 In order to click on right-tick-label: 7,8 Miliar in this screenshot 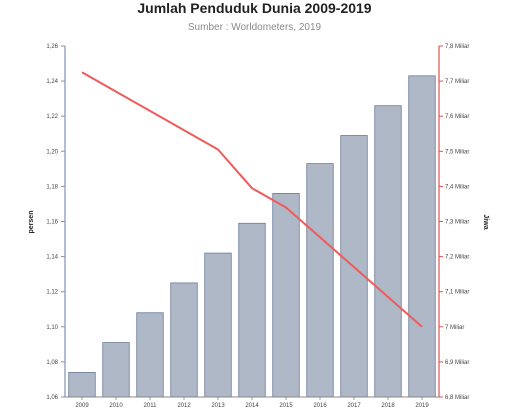, I will do `click(457, 47)`.